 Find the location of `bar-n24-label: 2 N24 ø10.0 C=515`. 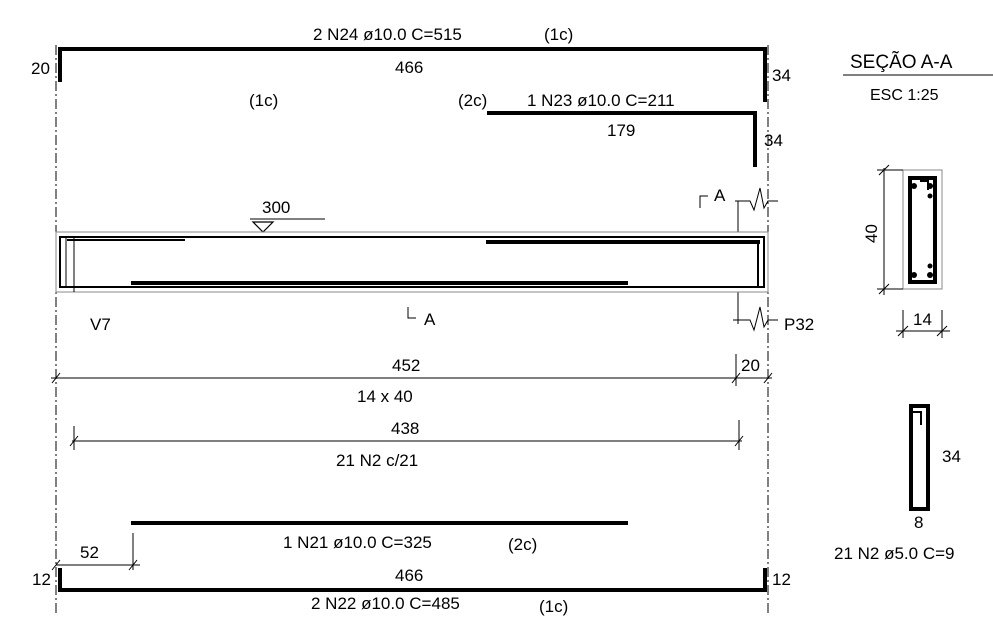

bar-n24-label: 2 N24 ø10.0 C=515 is located at coordinates (387, 34).